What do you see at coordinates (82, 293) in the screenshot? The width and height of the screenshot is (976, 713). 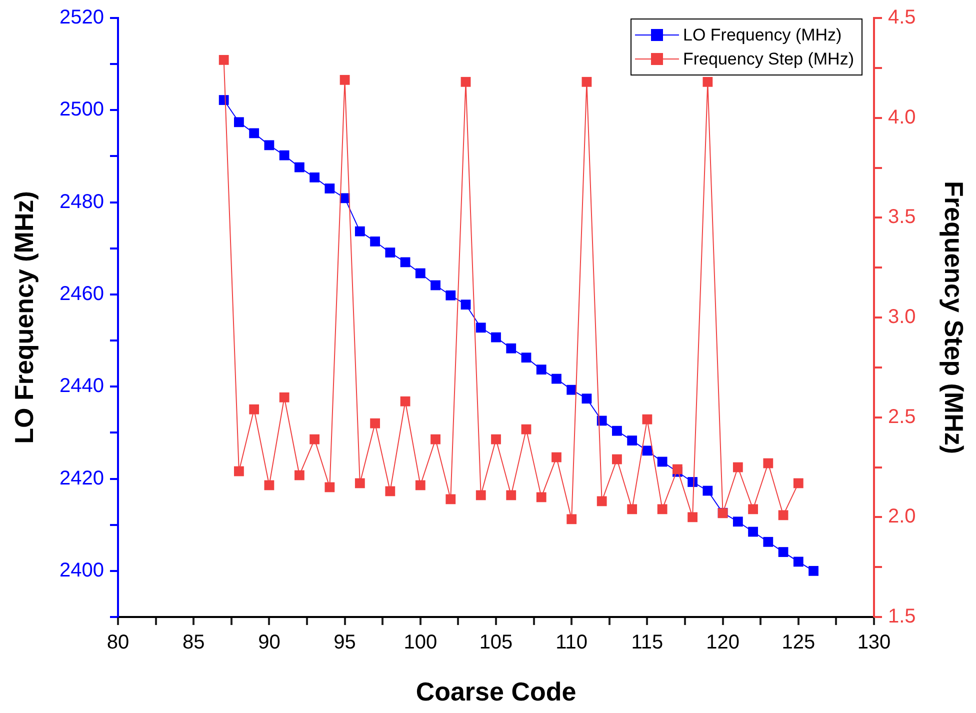 I see `y-tick-label: 2460` at bounding box center [82, 293].